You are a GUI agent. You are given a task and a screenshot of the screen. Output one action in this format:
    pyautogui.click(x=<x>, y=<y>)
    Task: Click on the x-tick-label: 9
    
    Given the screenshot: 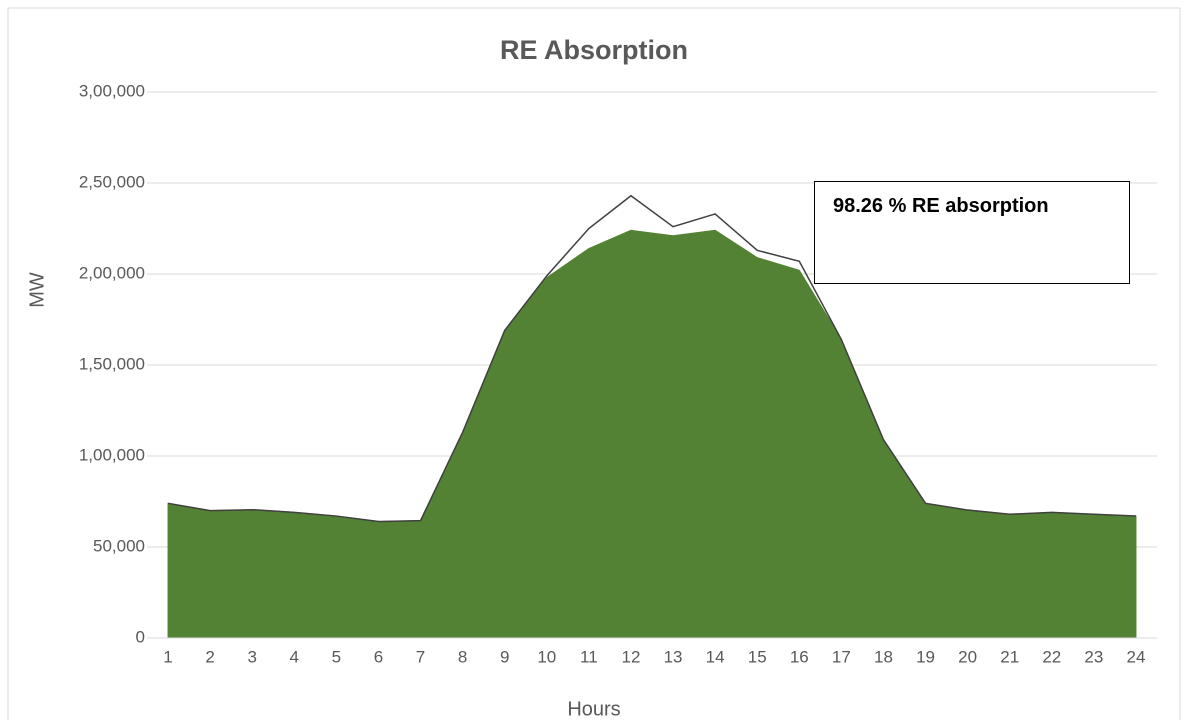 What is the action you would take?
    pyautogui.click(x=504, y=656)
    